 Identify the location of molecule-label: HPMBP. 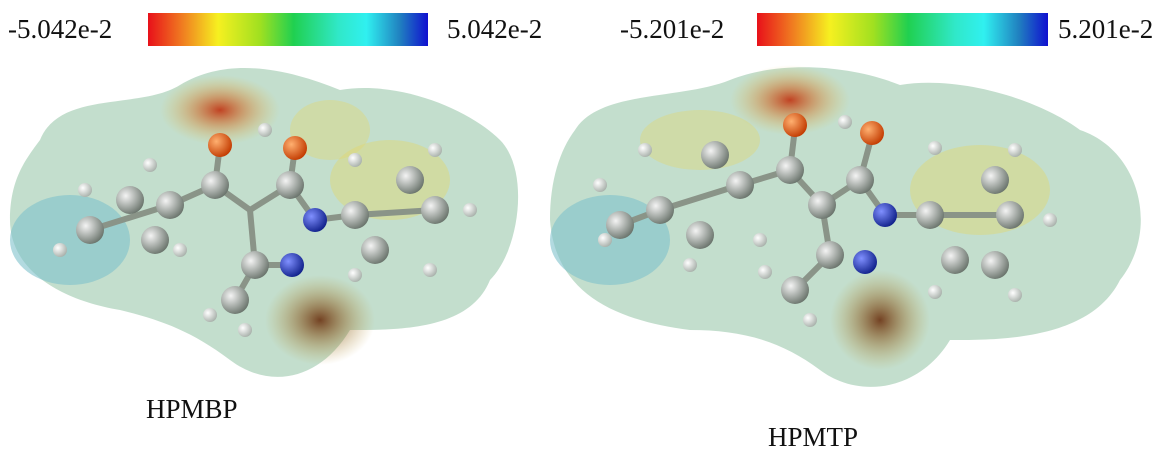
(192, 409).